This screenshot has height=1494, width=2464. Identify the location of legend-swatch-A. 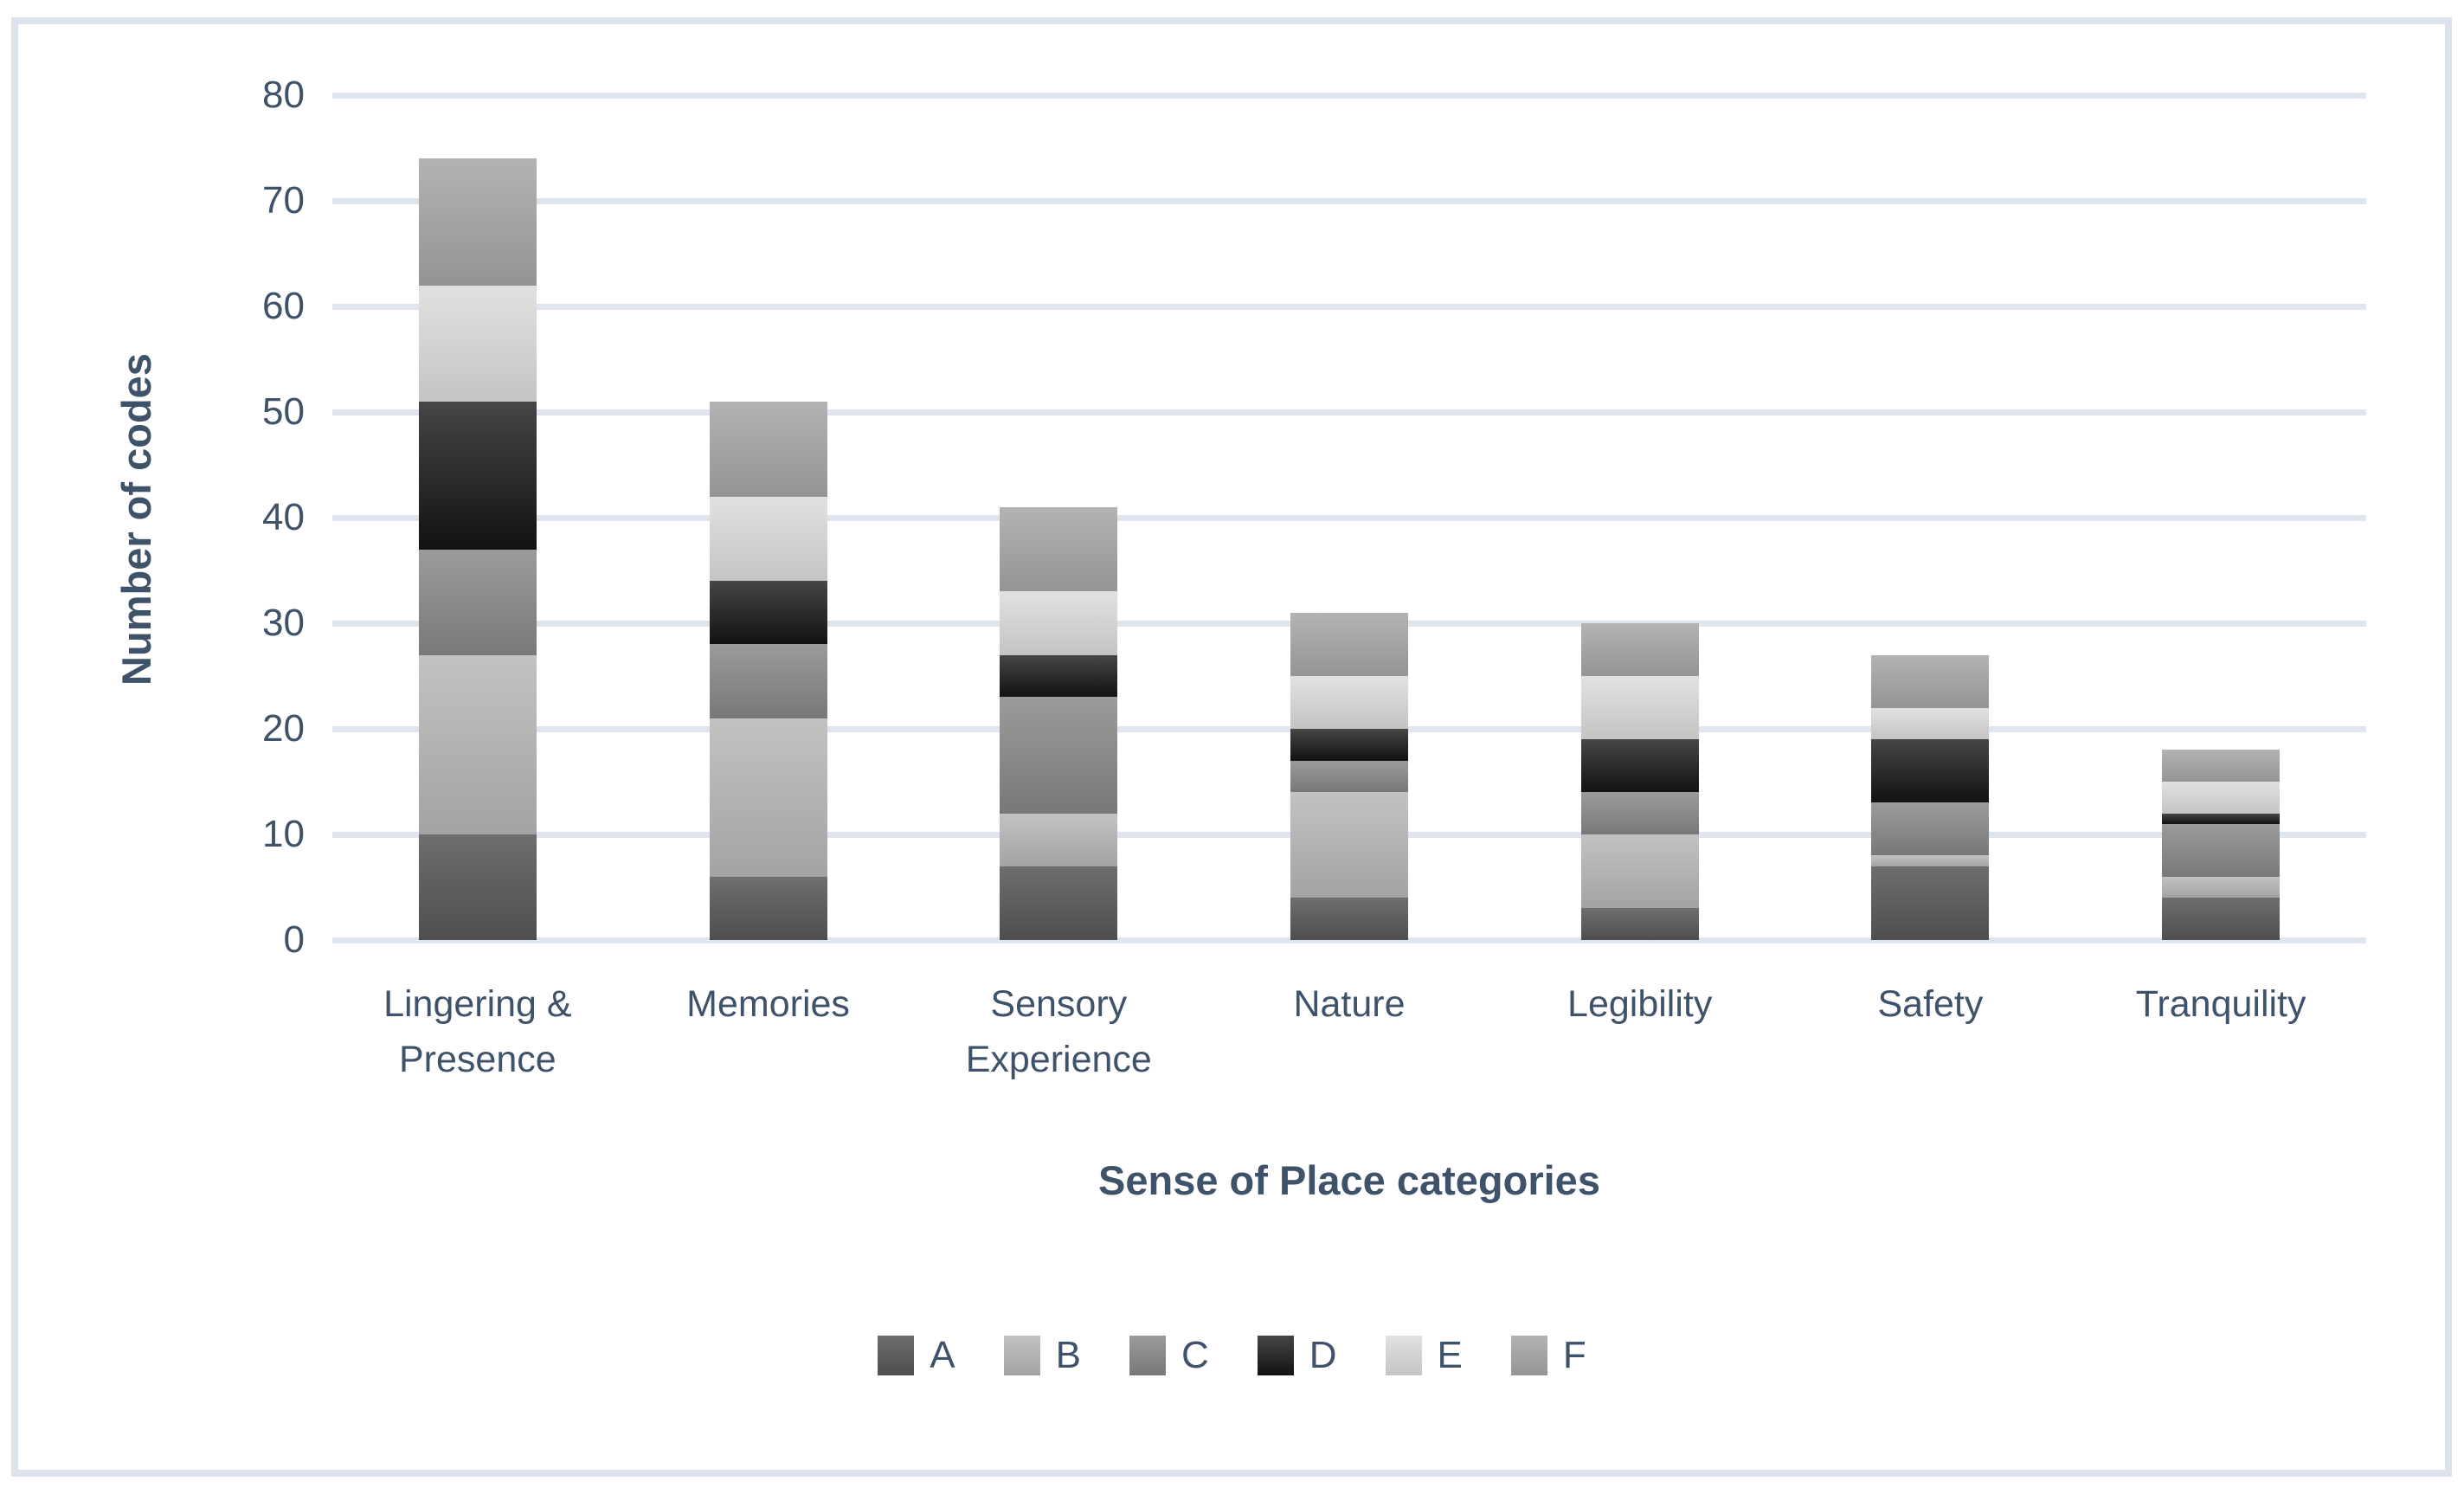
(897, 1355).